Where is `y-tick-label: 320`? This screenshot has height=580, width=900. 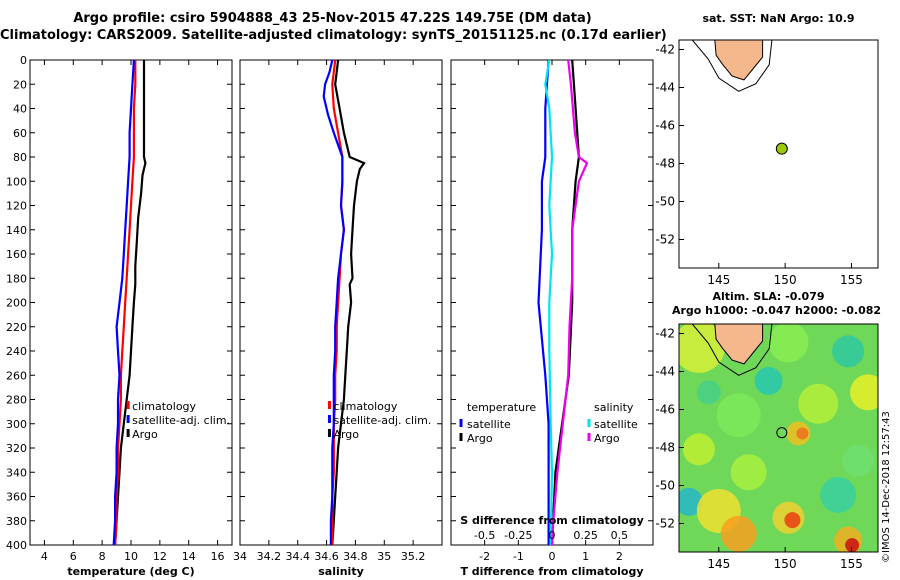 y-tick-label: 320 is located at coordinates (16, 448).